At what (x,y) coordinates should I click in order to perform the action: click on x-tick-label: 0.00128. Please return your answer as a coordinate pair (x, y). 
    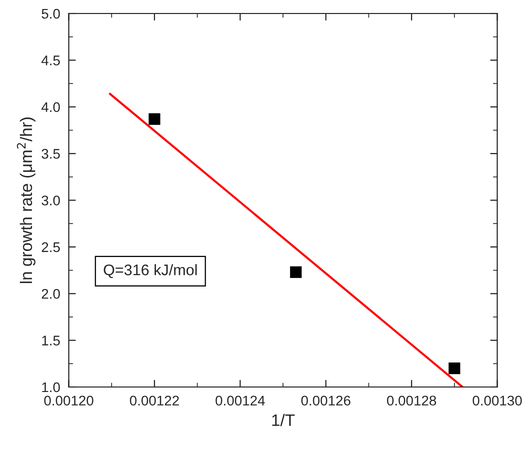
    Looking at the image, I should click on (411, 401).